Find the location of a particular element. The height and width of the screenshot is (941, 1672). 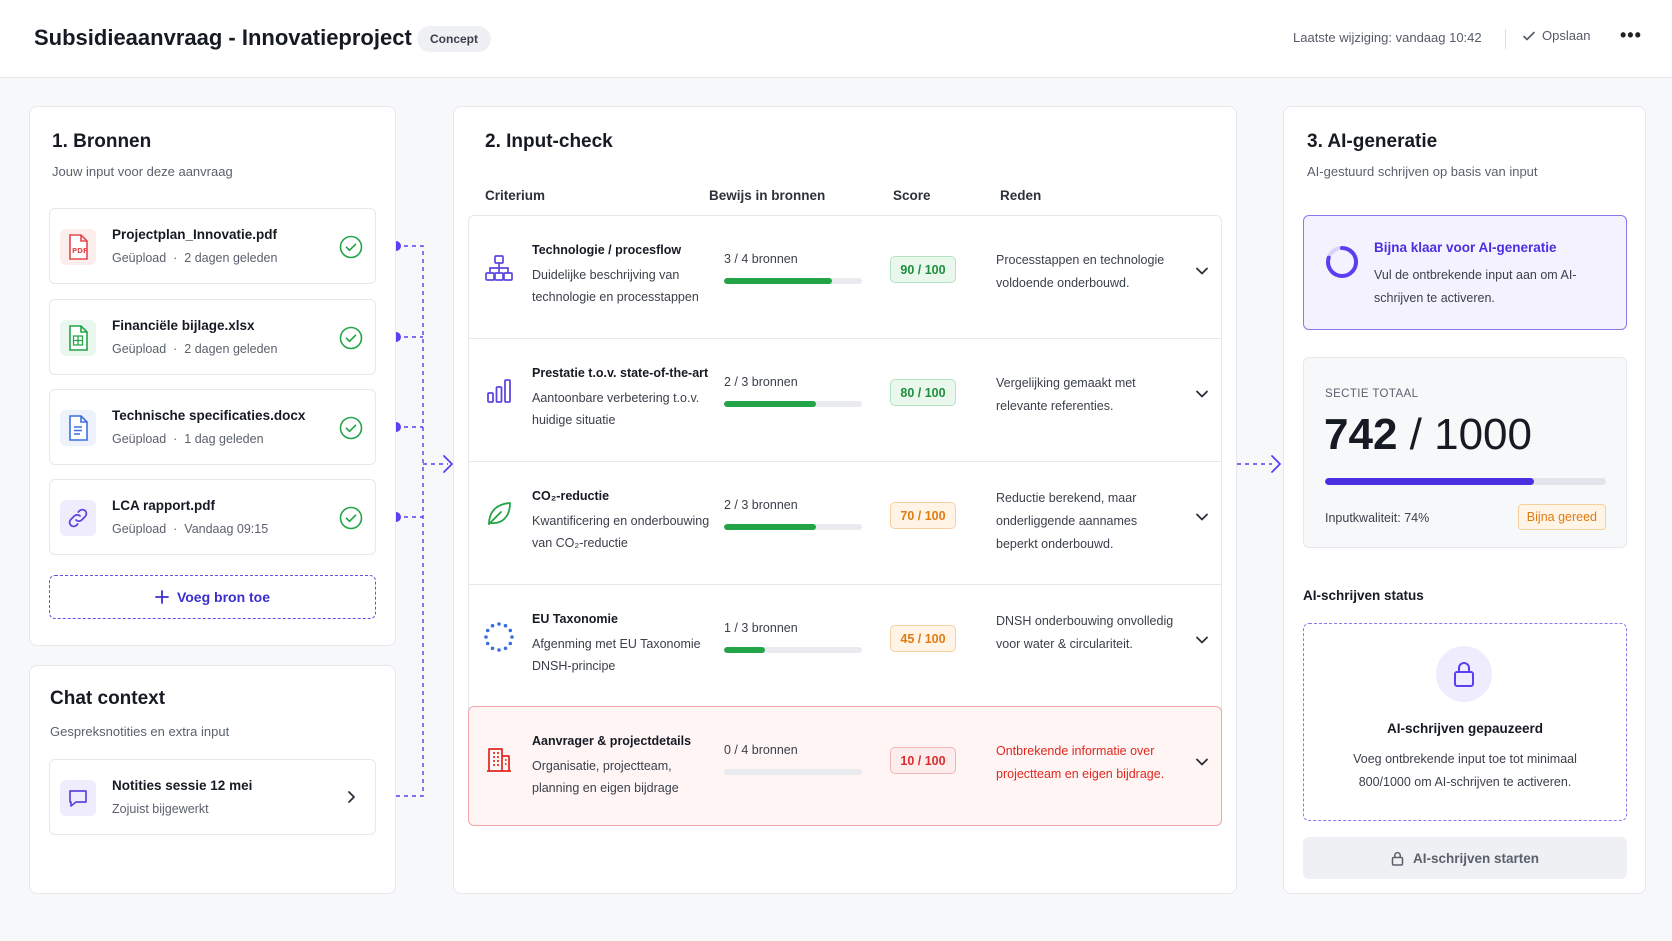

document-file-icon is located at coordinates (78, 428).